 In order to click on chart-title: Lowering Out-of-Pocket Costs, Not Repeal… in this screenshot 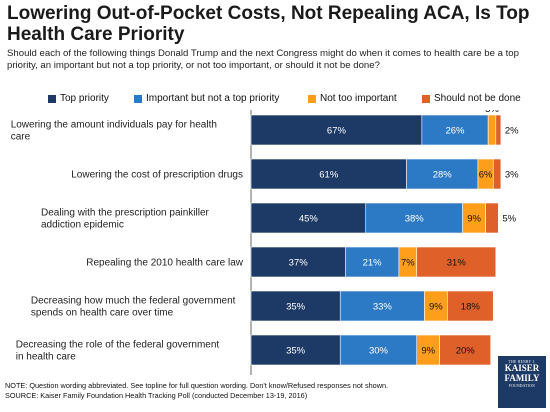, I will do `click(268, 24)`.